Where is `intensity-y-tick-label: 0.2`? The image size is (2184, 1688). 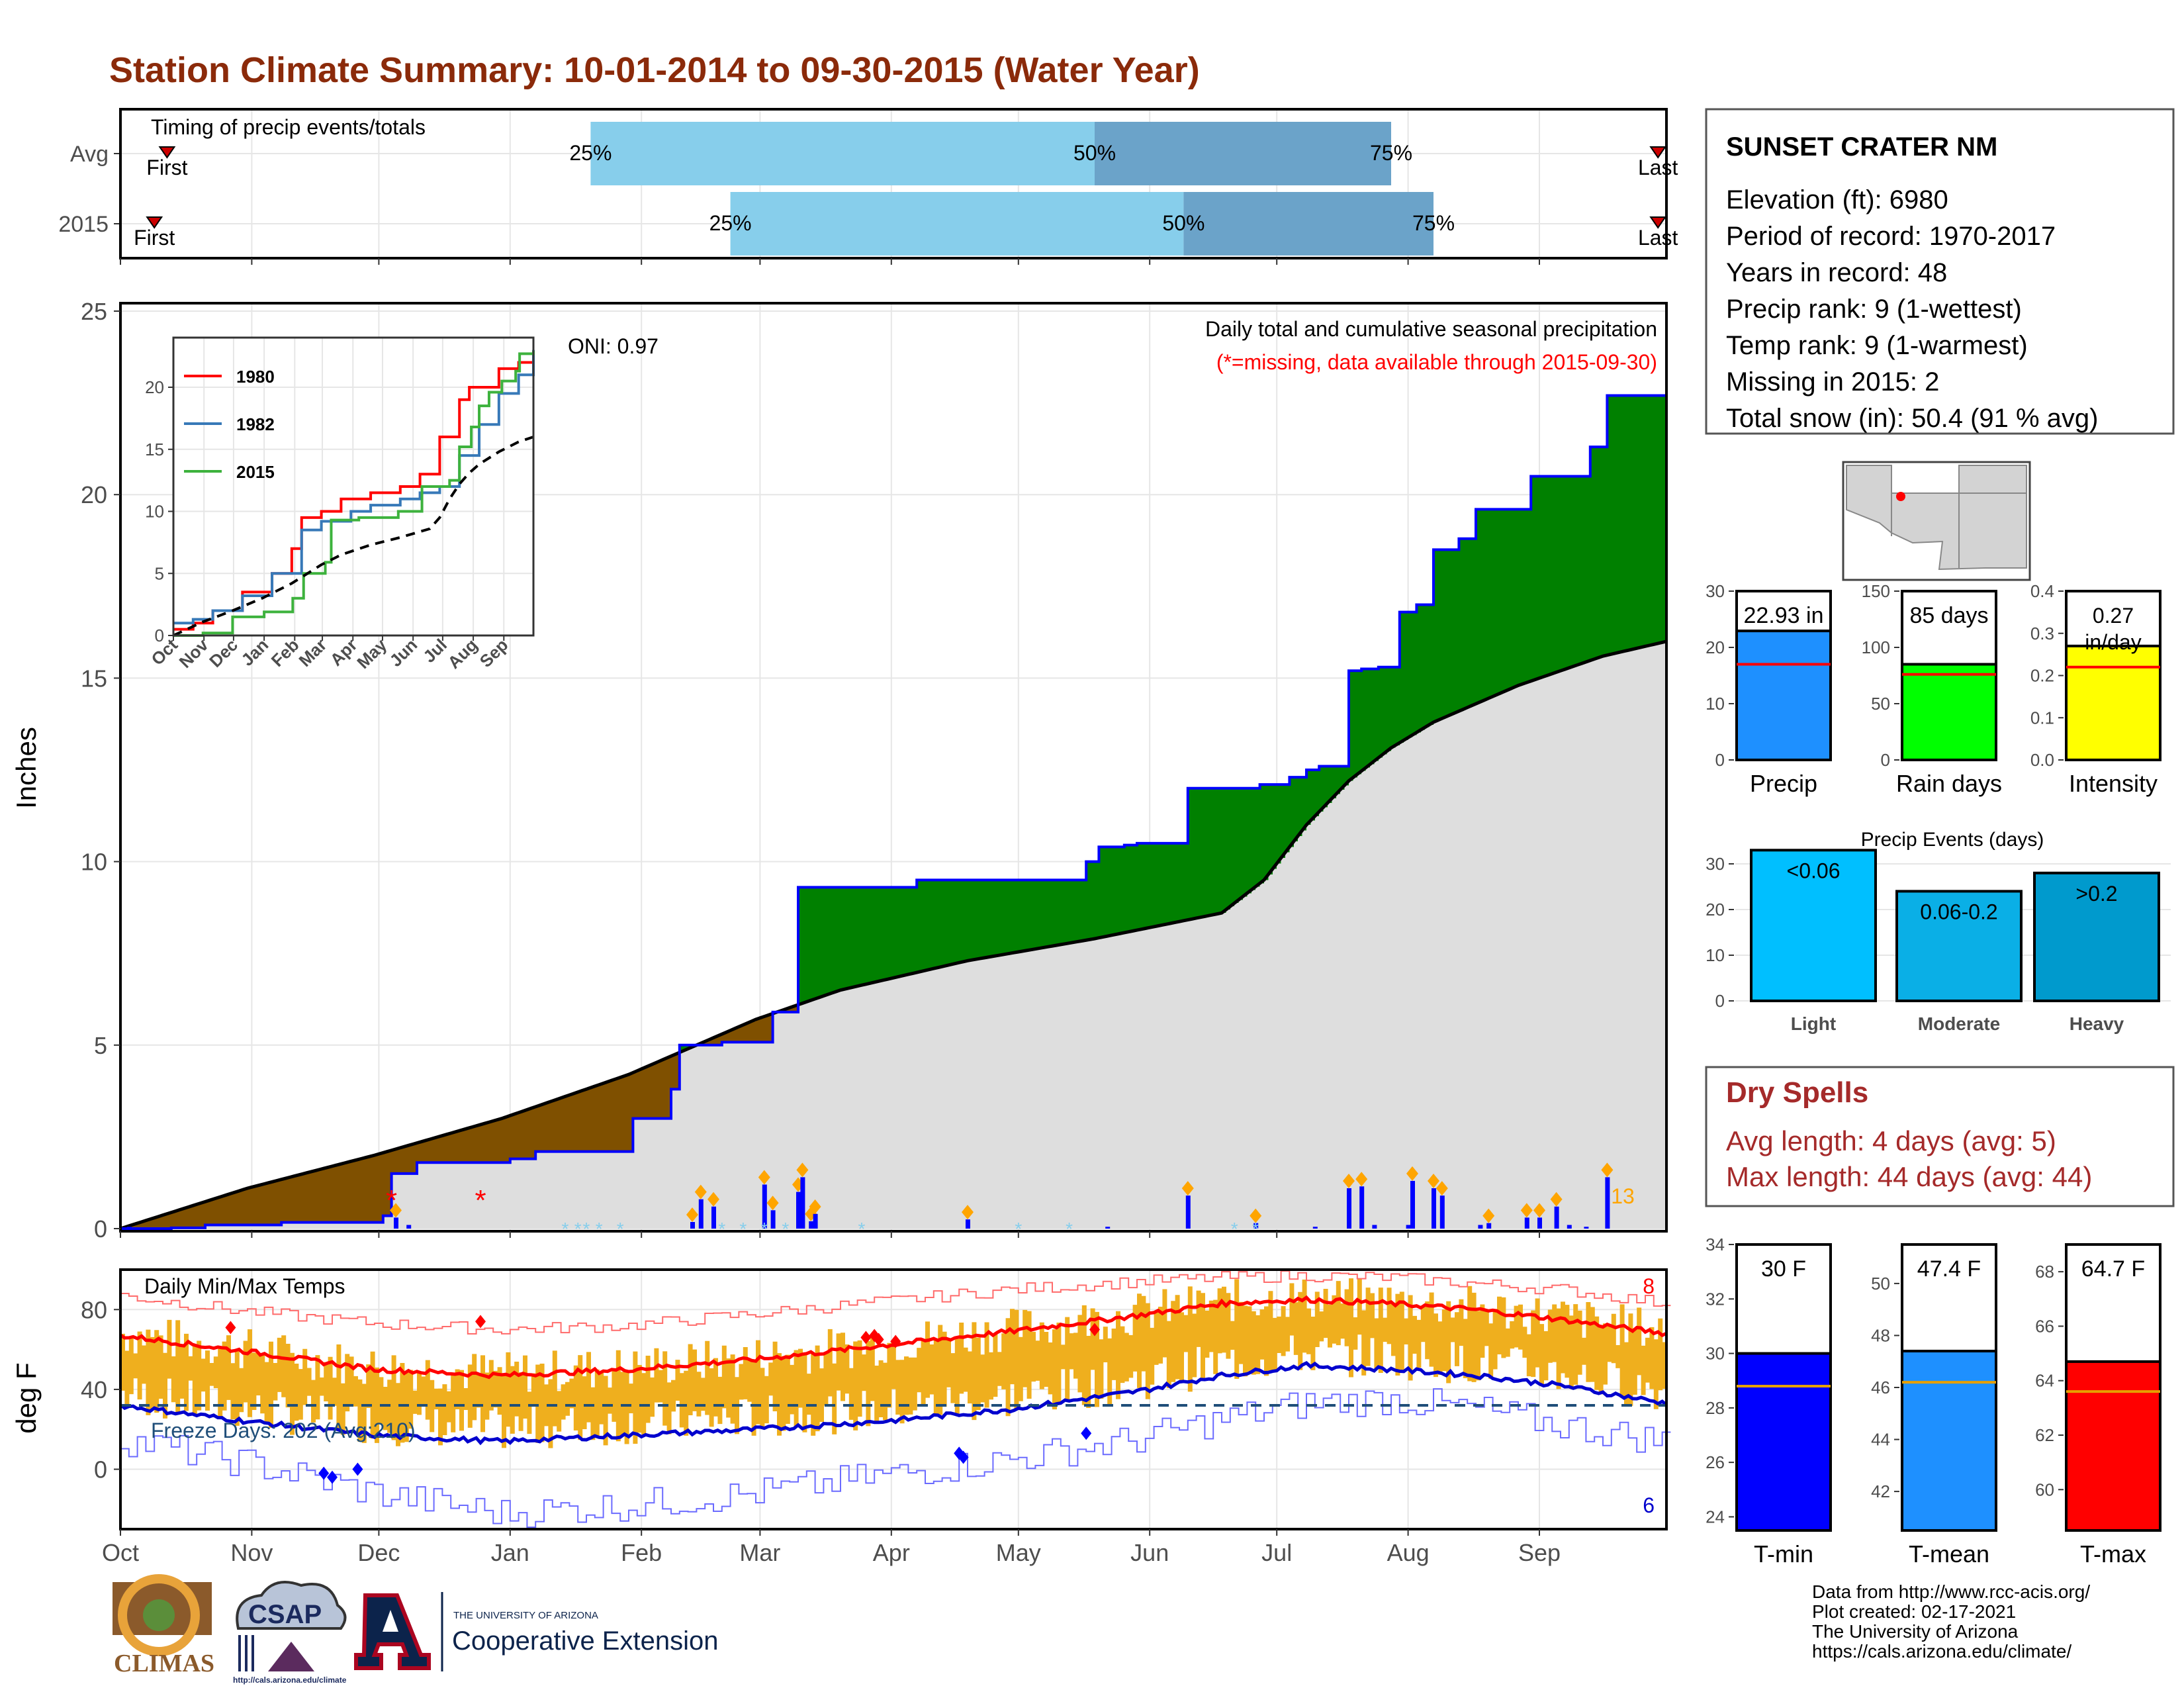
intensity-y-tick-label: 0.2 is located at coordinates (2042, 676).